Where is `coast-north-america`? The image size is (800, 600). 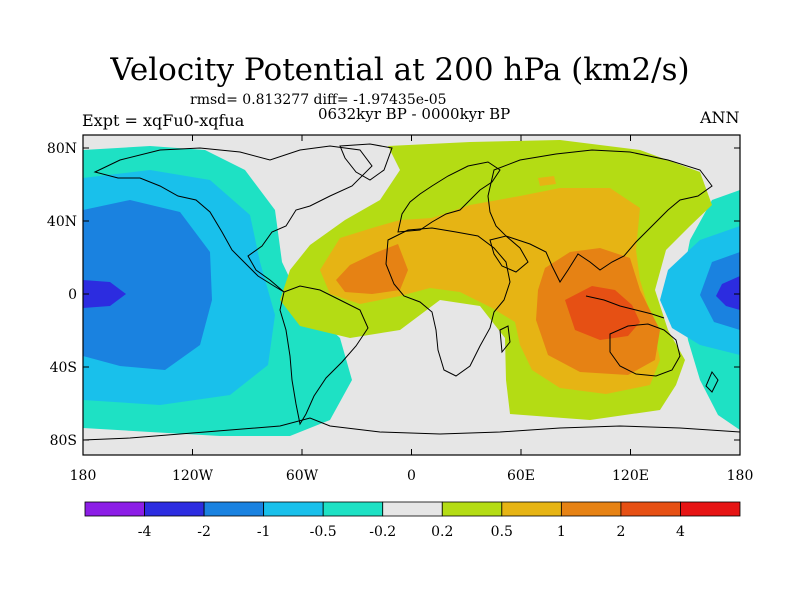 coast-north-america is located at coordinates (233, 219).